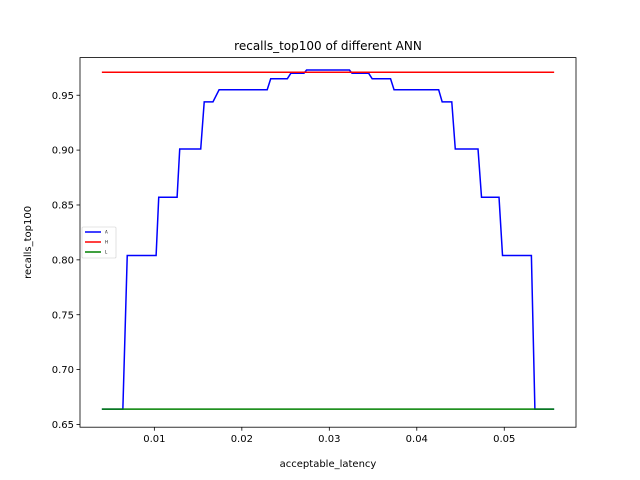 The height and width of the screenshot is (480, 640). I want to click on y-tick-label: 0.75, so click(63, 315).